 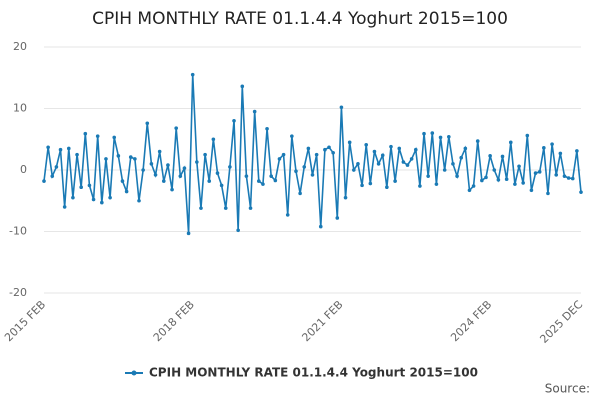 I want to click on y-tick-label: -20, so click(x=18, y=292).